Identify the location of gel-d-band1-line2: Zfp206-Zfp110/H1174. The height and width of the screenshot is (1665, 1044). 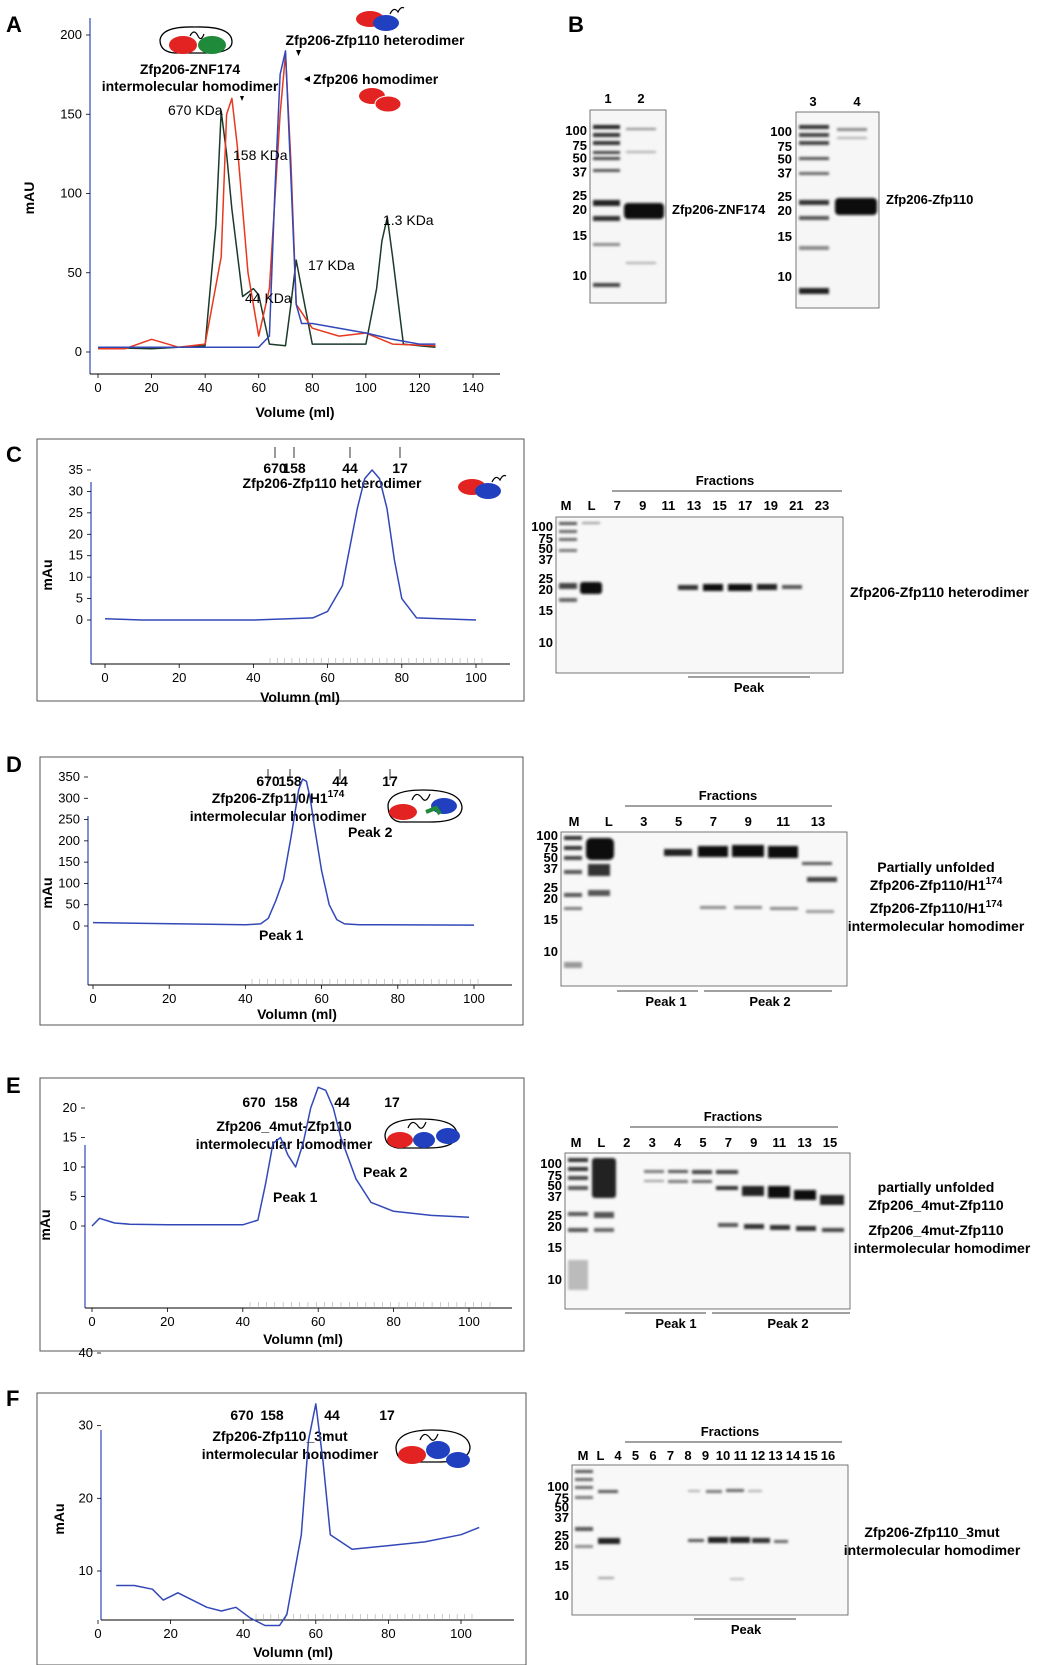
(936, 884).